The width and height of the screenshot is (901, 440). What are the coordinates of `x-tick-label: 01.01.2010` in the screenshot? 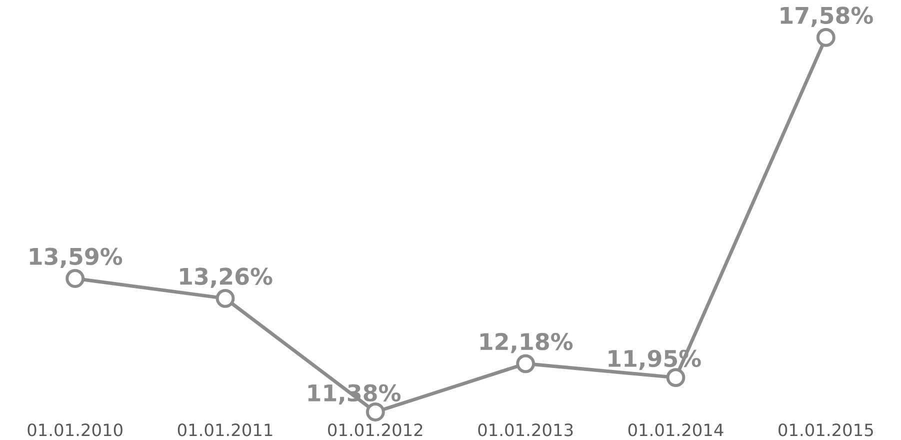 It's located at (75, 430).